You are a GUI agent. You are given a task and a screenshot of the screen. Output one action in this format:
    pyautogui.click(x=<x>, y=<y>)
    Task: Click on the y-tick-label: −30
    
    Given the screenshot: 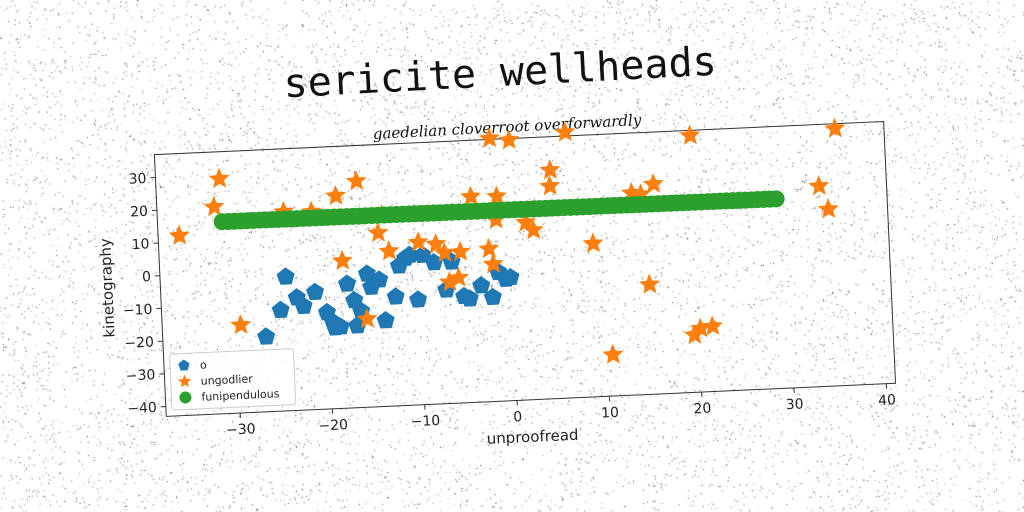 What is the action you would take?
    pyautogui.click(x=141, y=375)
    